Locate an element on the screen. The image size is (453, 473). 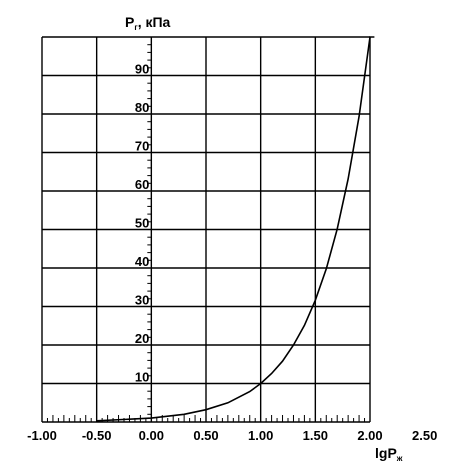
y-tick-label: 70 is located at coordinates (142, 146).